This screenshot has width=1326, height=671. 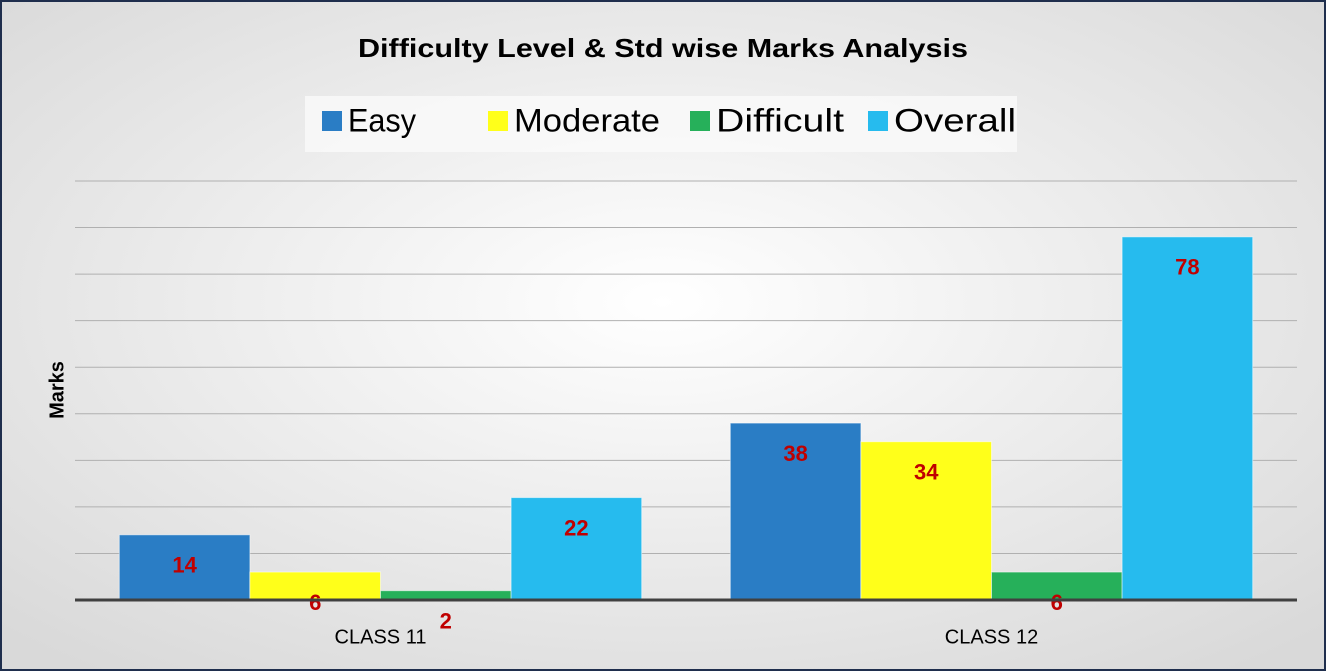 What do you see at coordinates (382, 120) in the screenshot?
I see `legend-label: Easy` at bounding box center [382, 120].